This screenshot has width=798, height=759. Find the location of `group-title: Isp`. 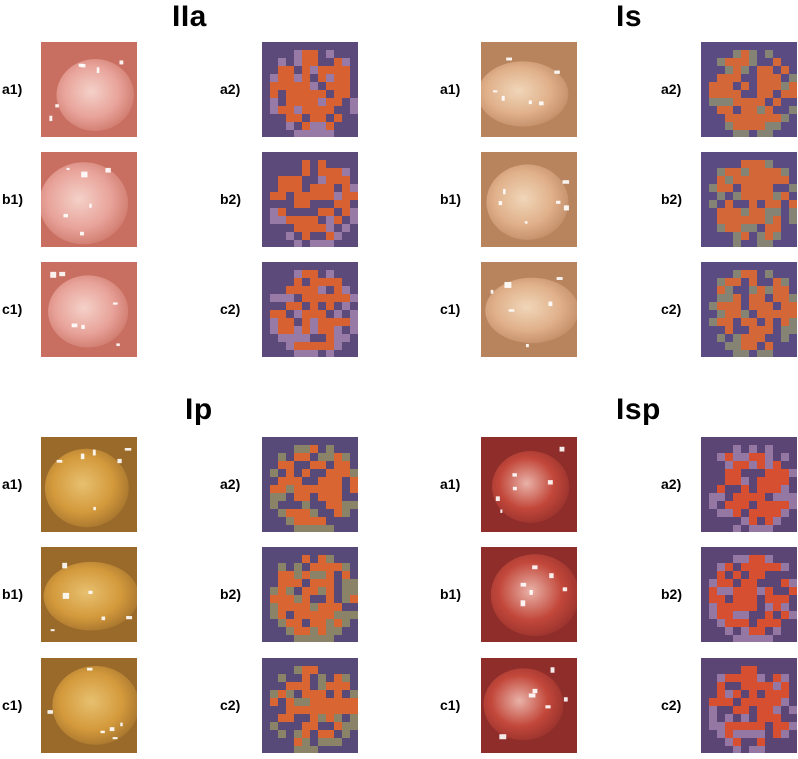

group-title: Isp is located at coordinates (638, 409).